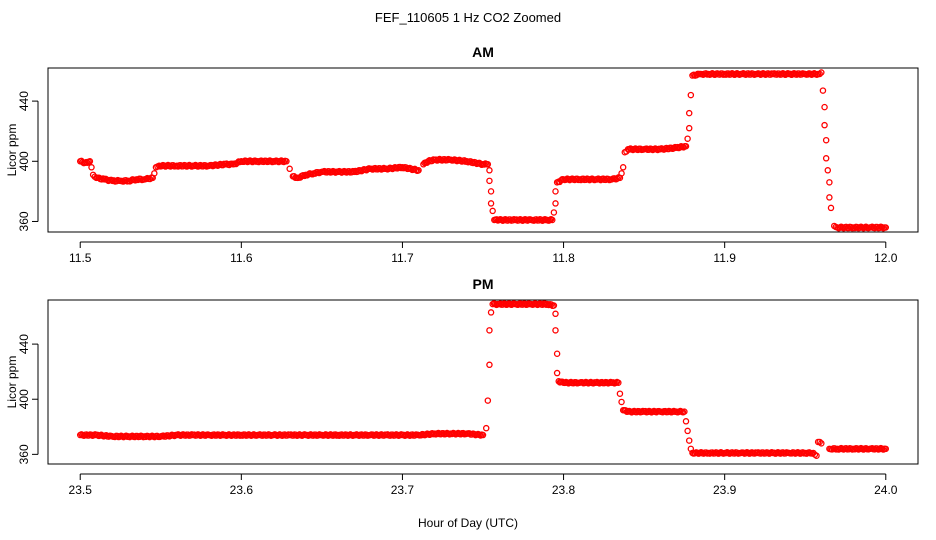 The height and width of the screenshot is (540, 936). I want to click on panel-title: AM, so click(483, 52).